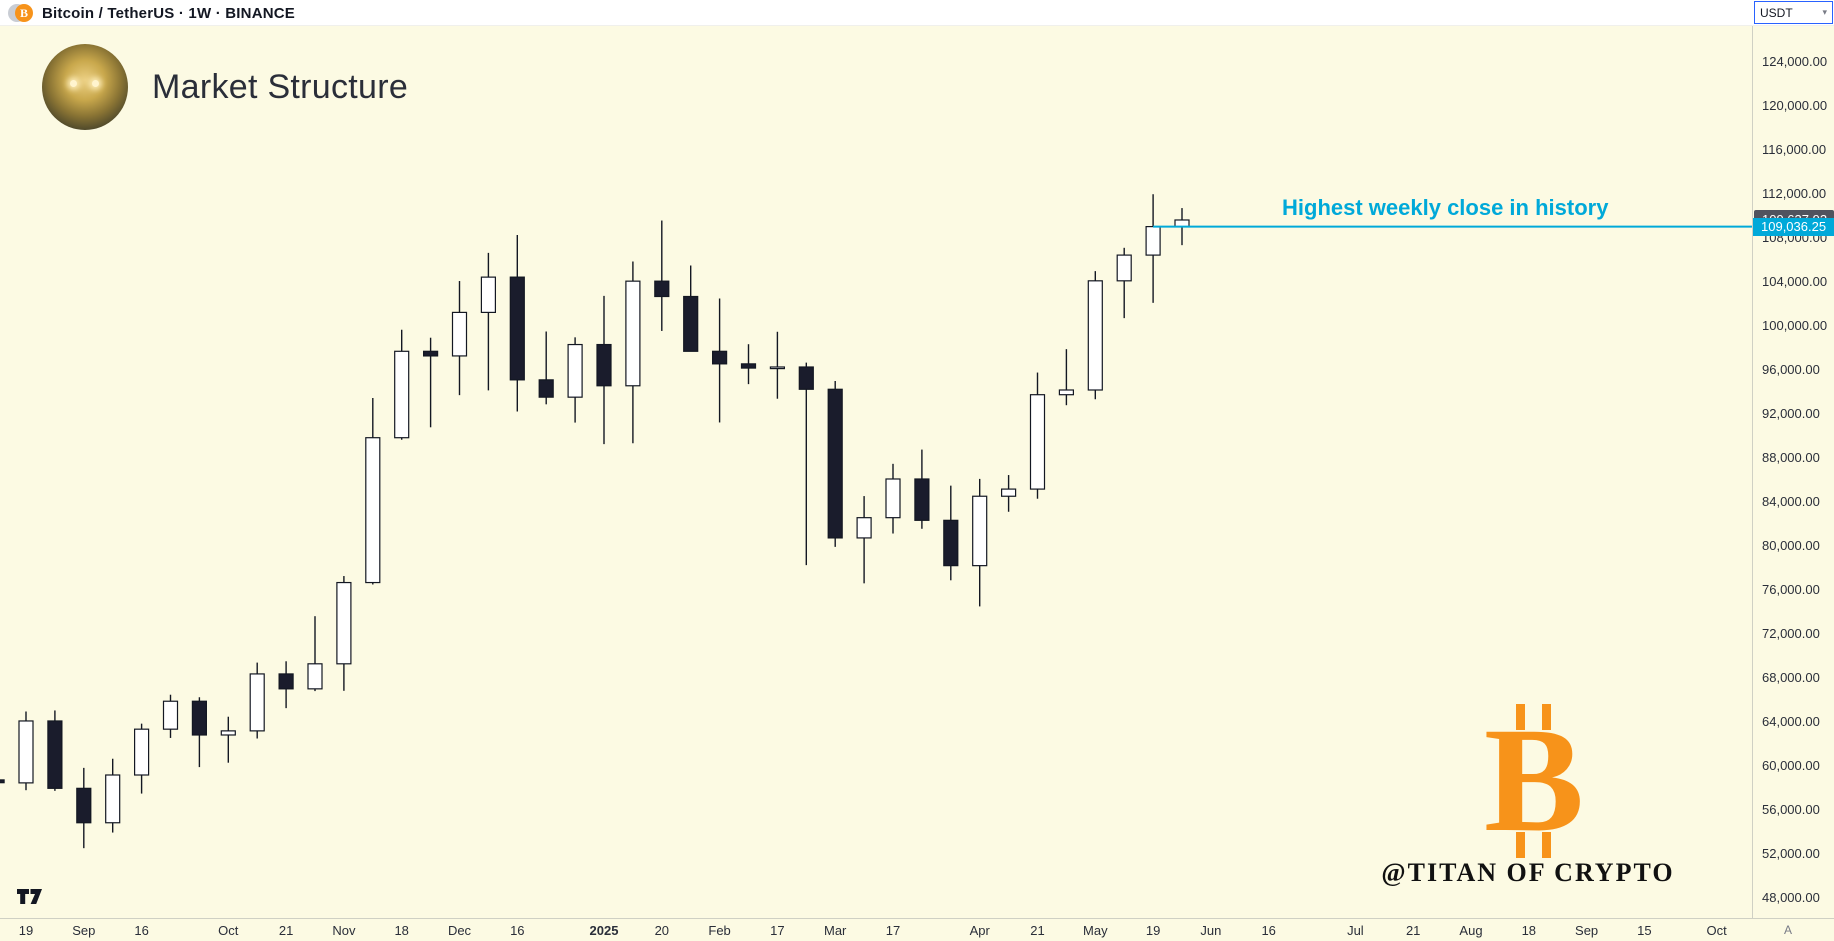  What do you see at coordinates (835, 930) in the screenshot?
I see `time-tick-label: Mar` at bounding box center [835, 930].